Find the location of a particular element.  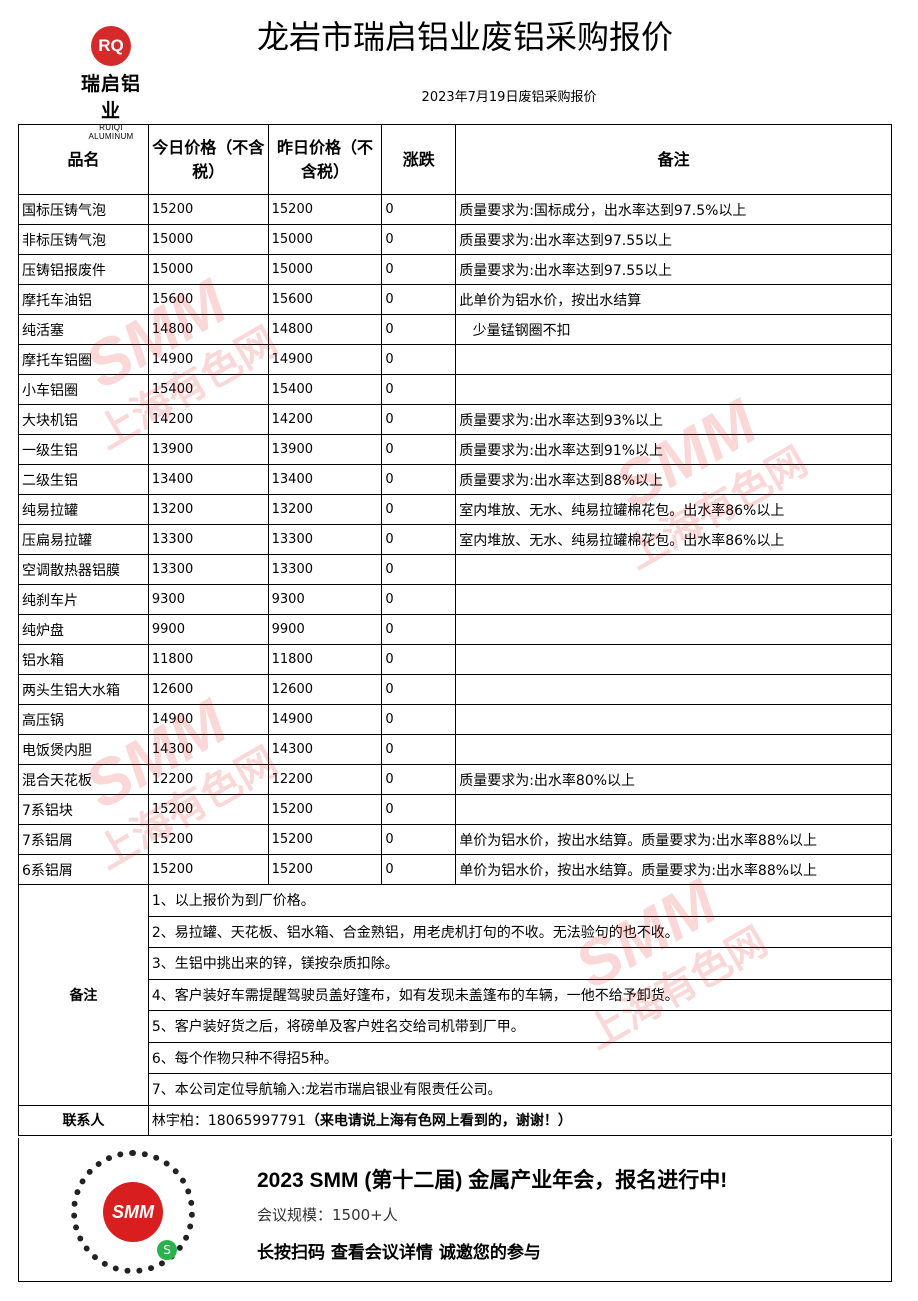

remark: 质量要求为:出水率达到93%以上 is located at coordinates (673, 419).